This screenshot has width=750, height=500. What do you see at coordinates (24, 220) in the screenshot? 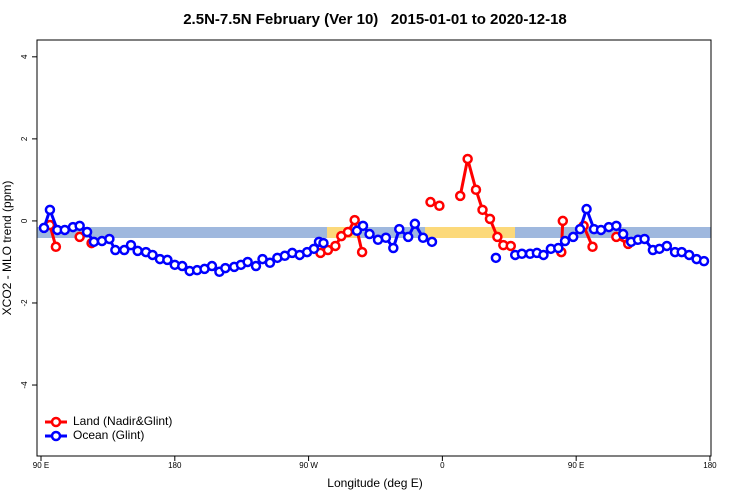
I see `y-tick-label: 0` at bounding box center [24, 220].